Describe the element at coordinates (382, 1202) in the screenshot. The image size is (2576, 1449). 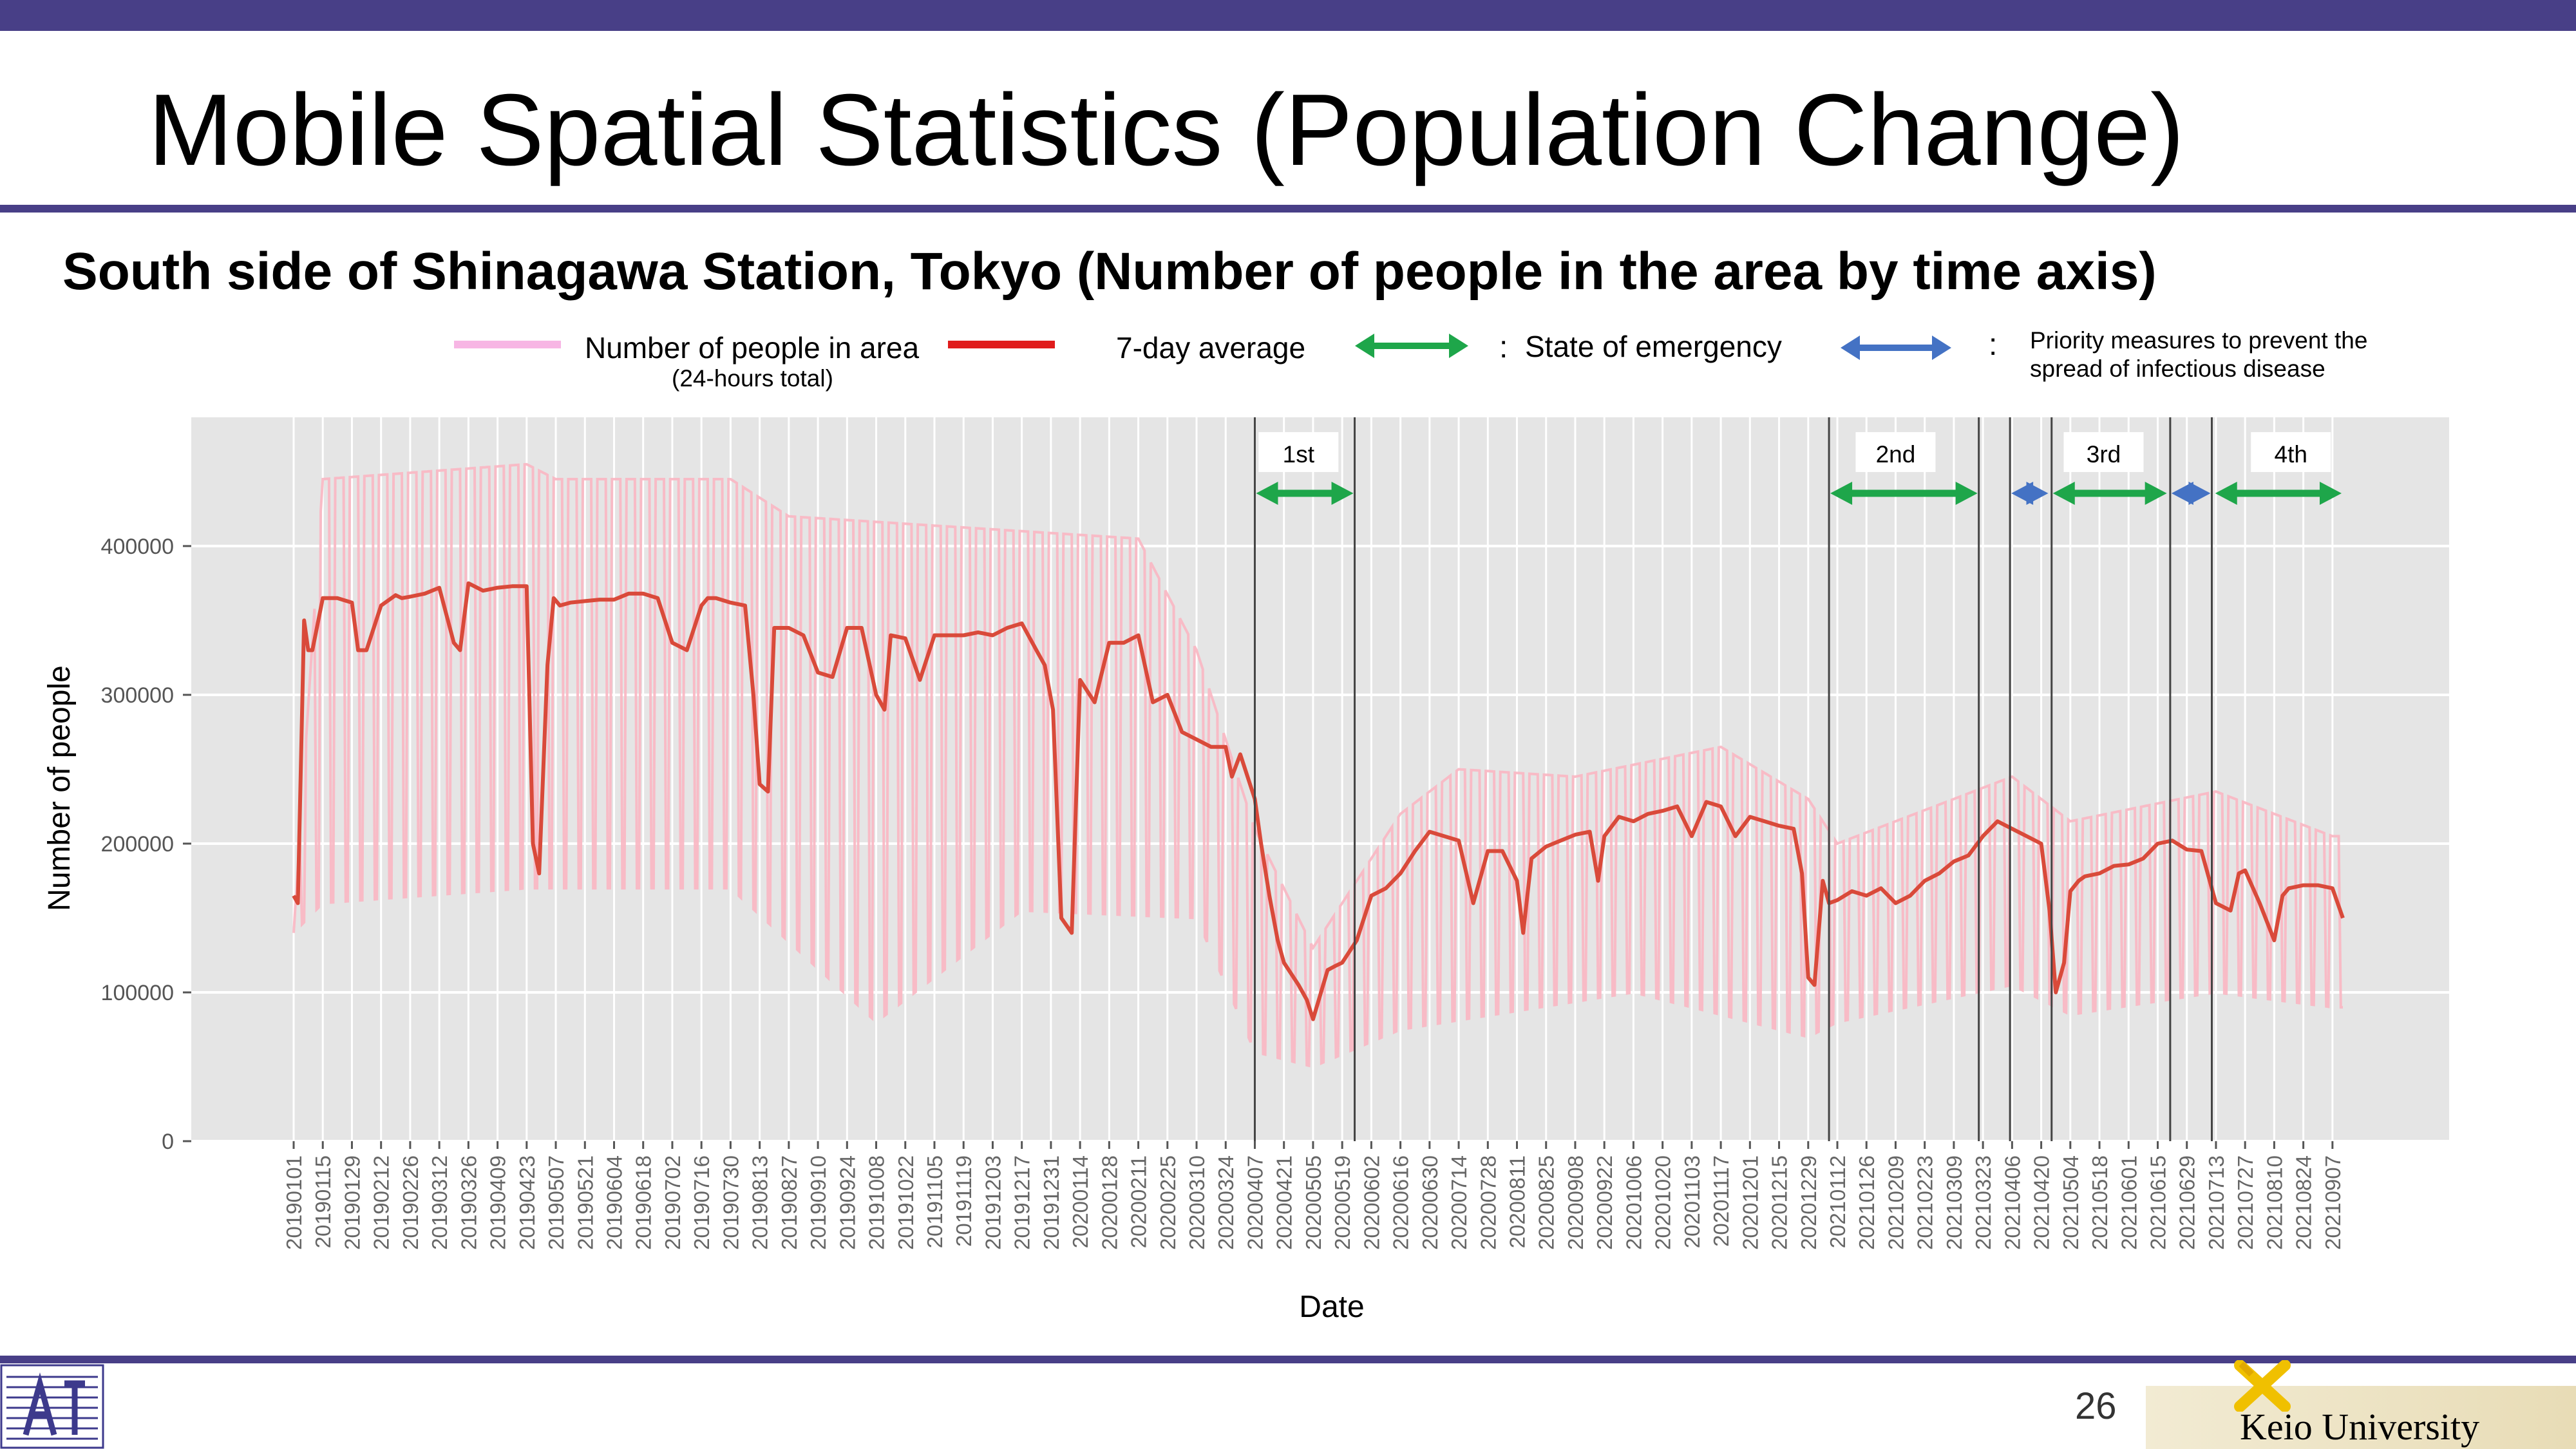
I see `x-tick-label: 20190212` at that location.